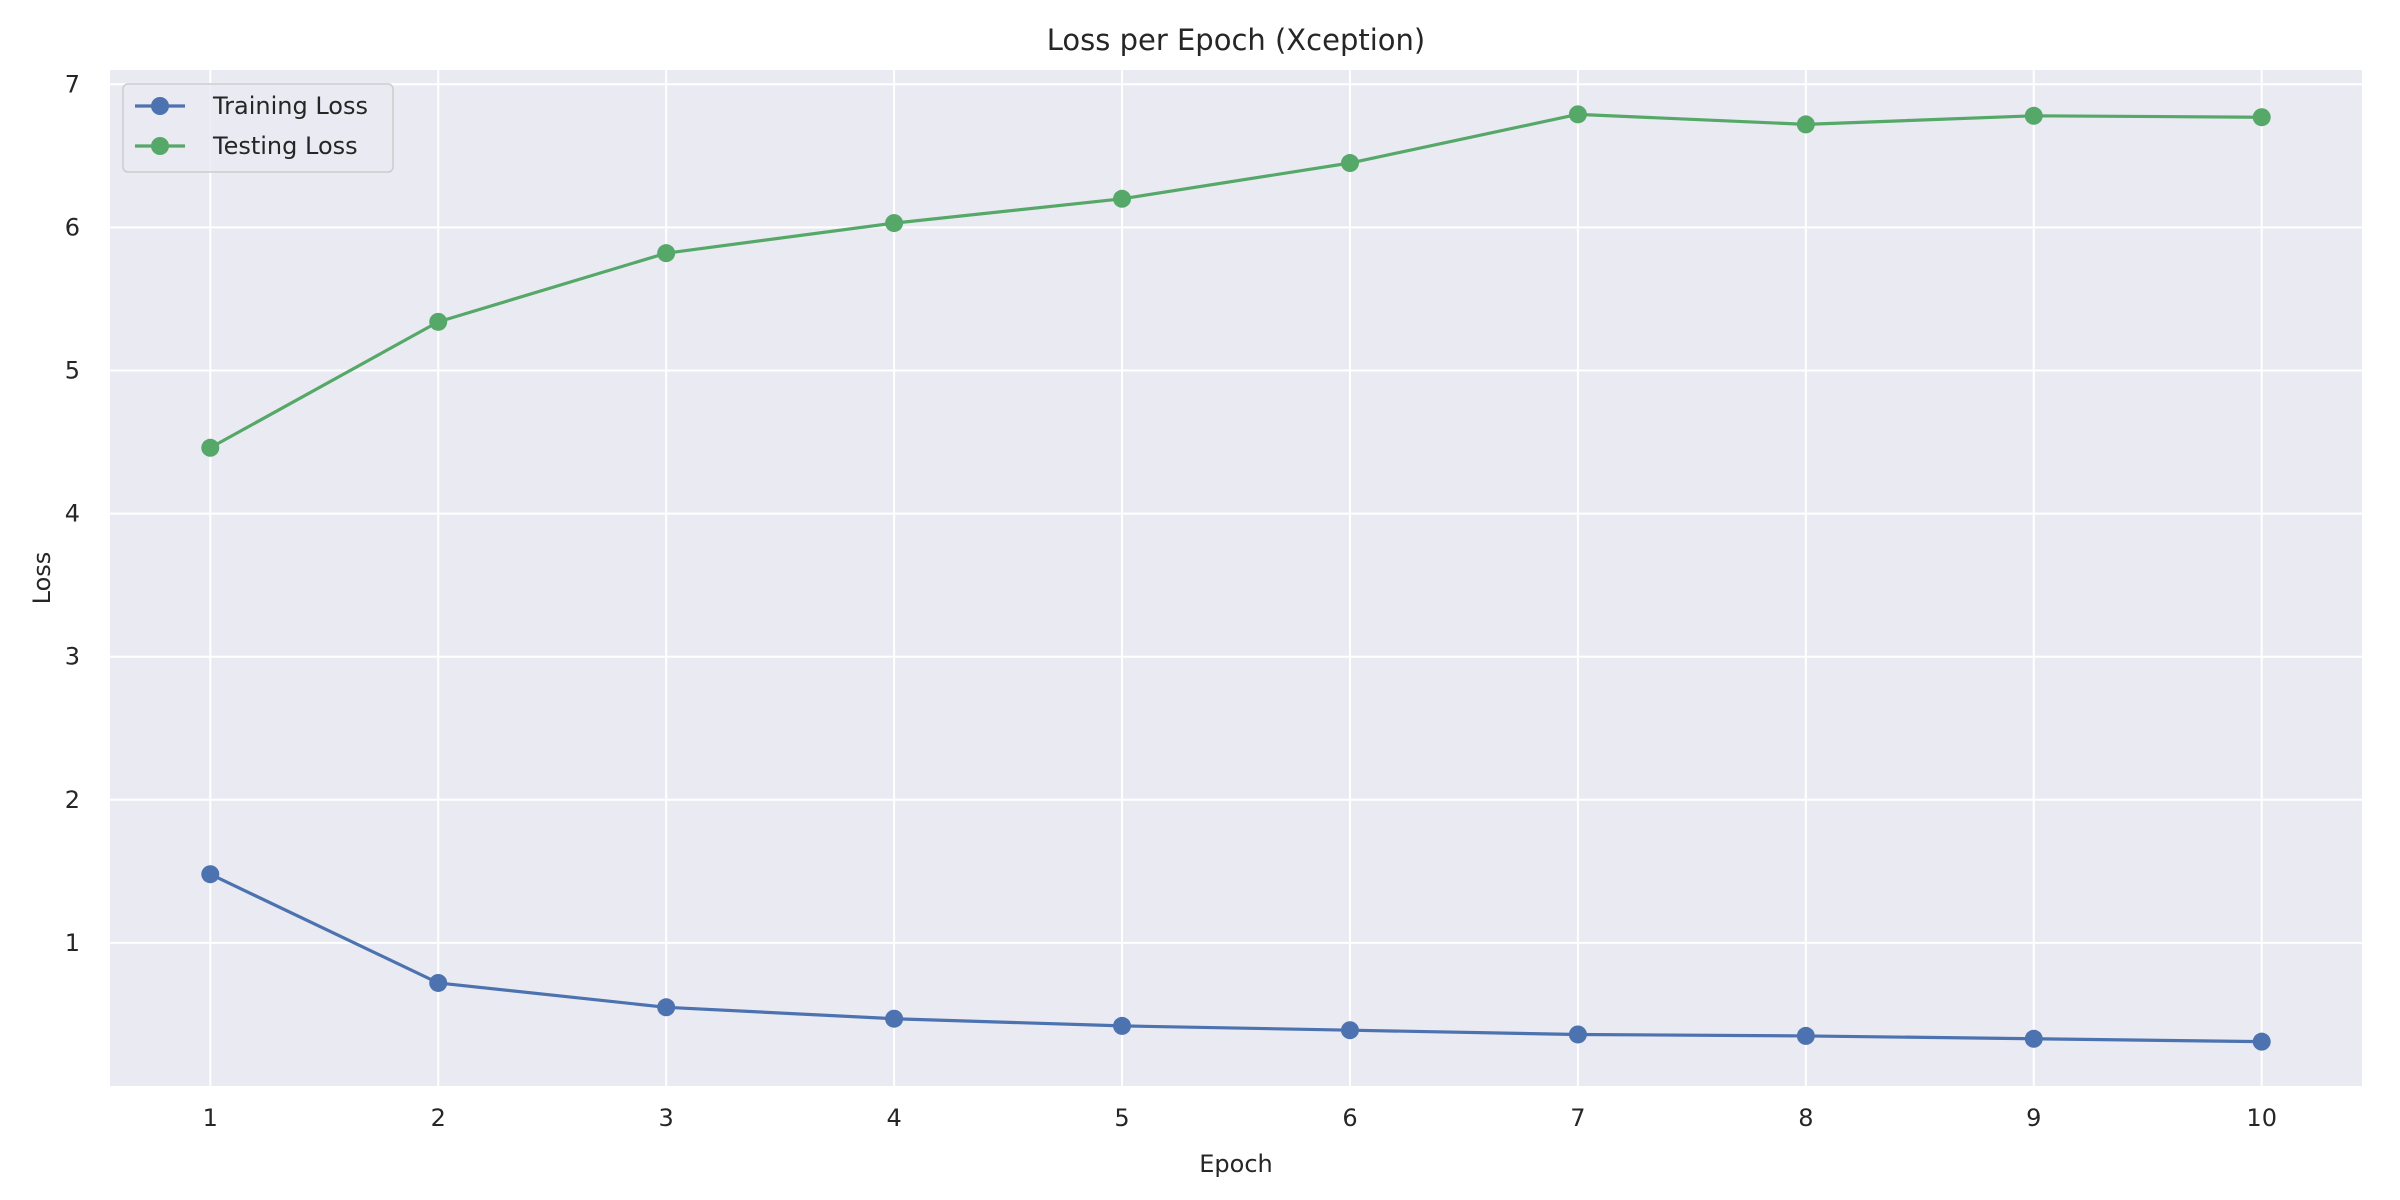 The width and height of the screenshot is (2400, 1200). What do you see at coordinates (666, 1118) in the screenshot?
I see `x-tick-label: 3` at bounding box center [666, 1118].